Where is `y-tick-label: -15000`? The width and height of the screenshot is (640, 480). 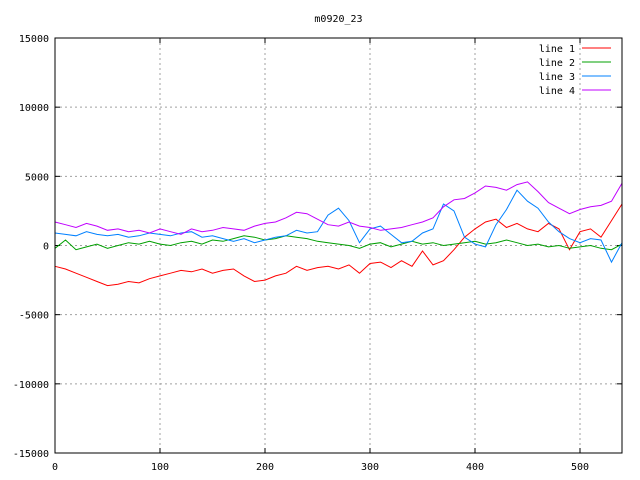 y-tick-label: -15000 is located at coordinates (31, 454).